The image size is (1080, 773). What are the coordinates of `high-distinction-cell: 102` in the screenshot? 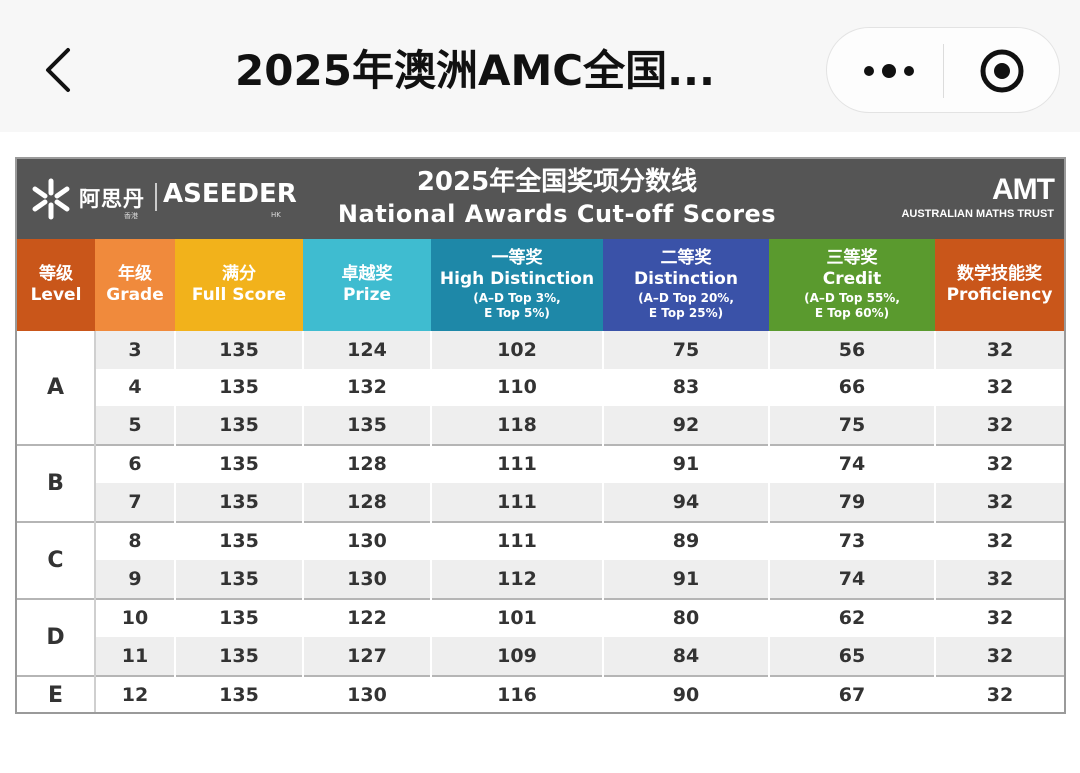 It's located at (516, 350).